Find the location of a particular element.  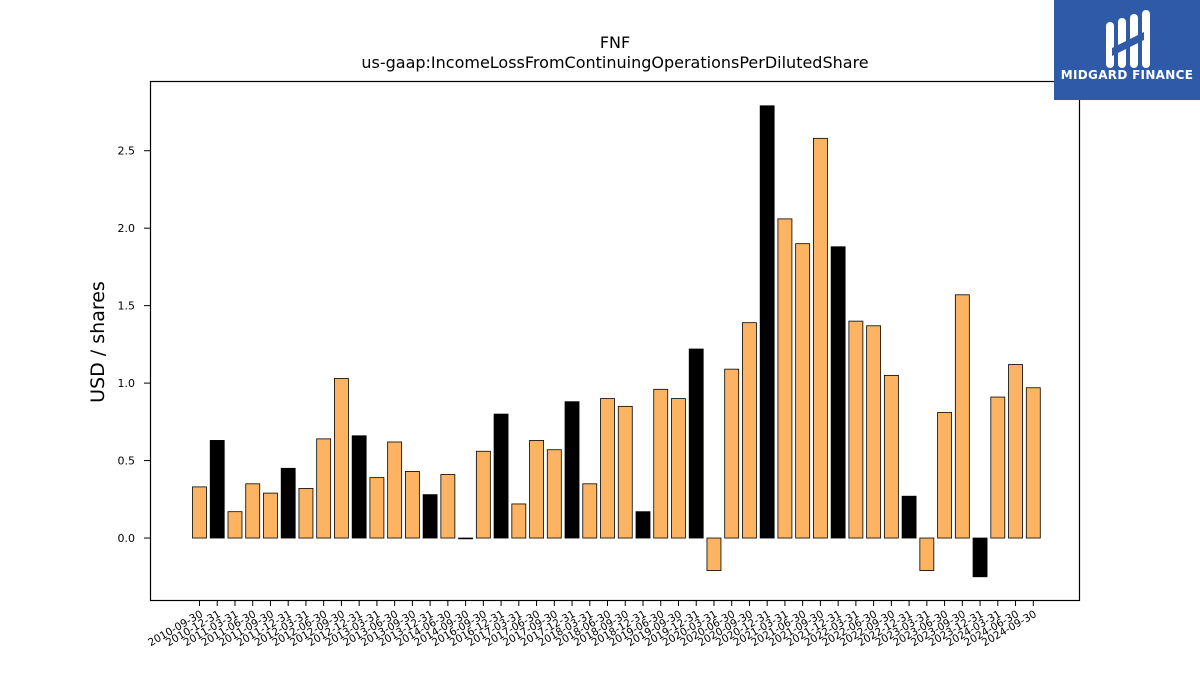

y-tick-label: 2.0 is located at coordinates (127, 228).